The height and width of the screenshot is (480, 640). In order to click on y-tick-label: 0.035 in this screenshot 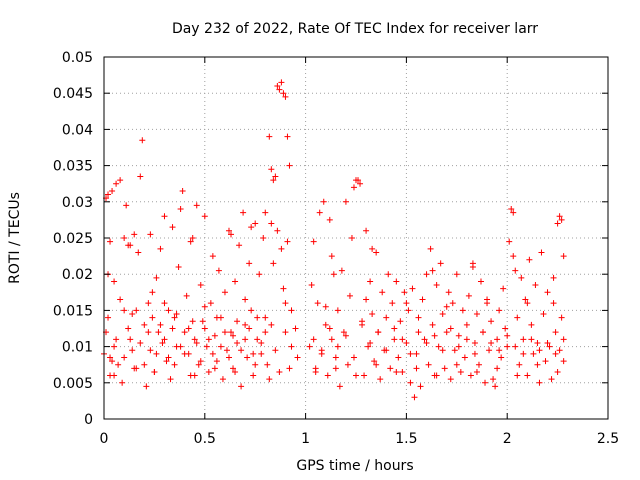, I will do `click(73, 167)`.